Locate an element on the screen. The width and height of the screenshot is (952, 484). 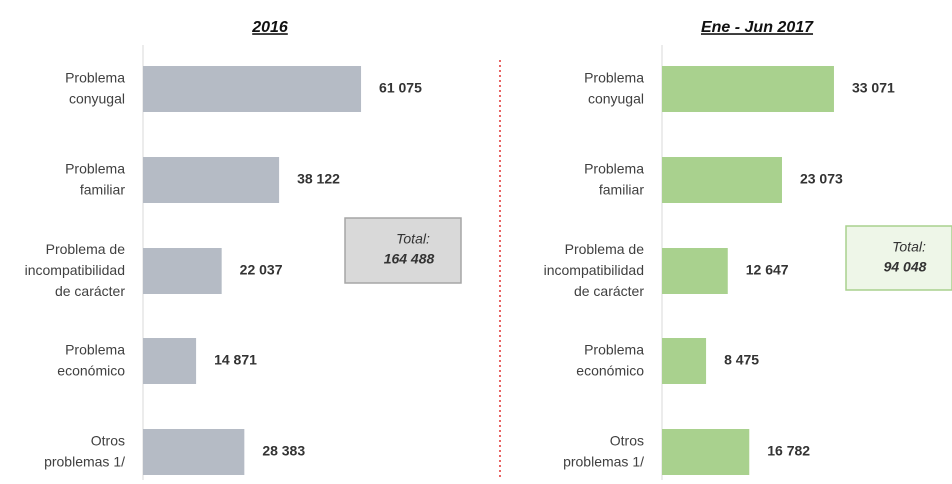
value-label: 14 871 is located at coordinates (235, 360).